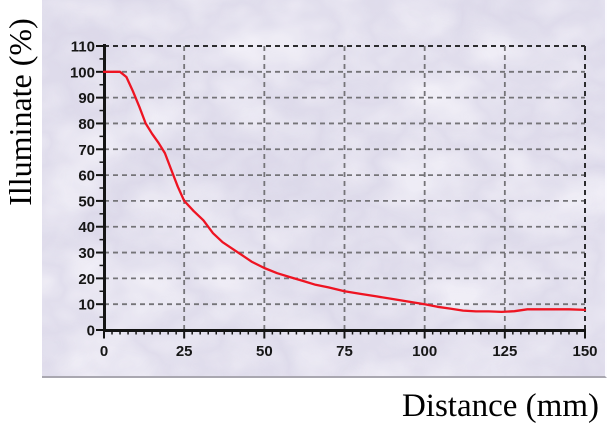  What do you see at coordinates (504, 351) in the screenshot?
I see `x-tick-label: 125` at bounding box center [504, 351].